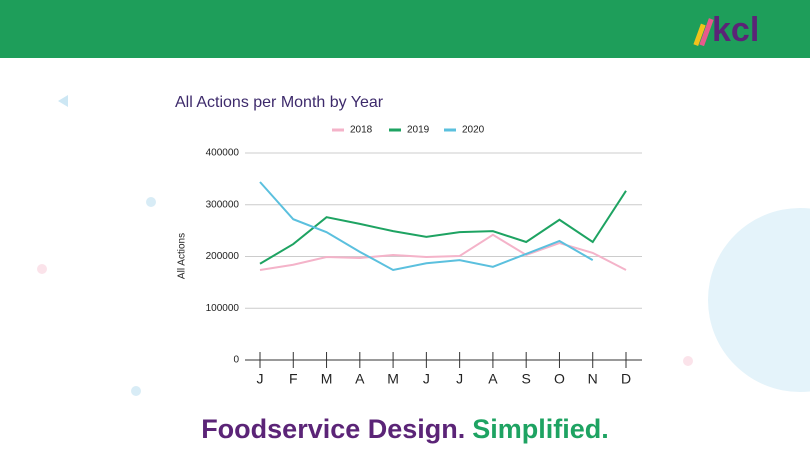 The image size is (810, 456). Describe the element at coordinates (703, 32) in the screenshot. I see `logo-mark` at that location.